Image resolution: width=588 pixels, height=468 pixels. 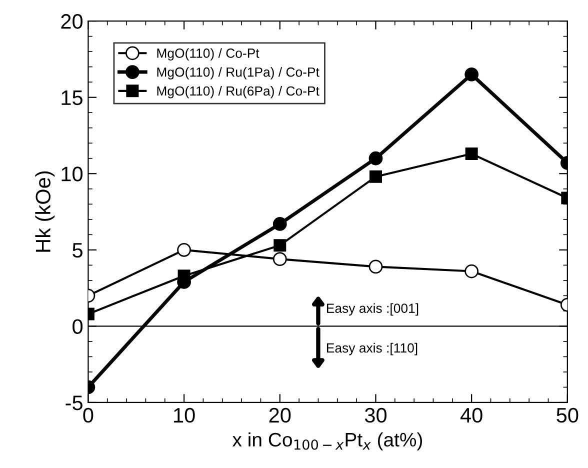 What do you see at coordinates (372, 349) in the screenshot?
I see `annotation: Easy axis :[110]` at bounding box center [372, 349].